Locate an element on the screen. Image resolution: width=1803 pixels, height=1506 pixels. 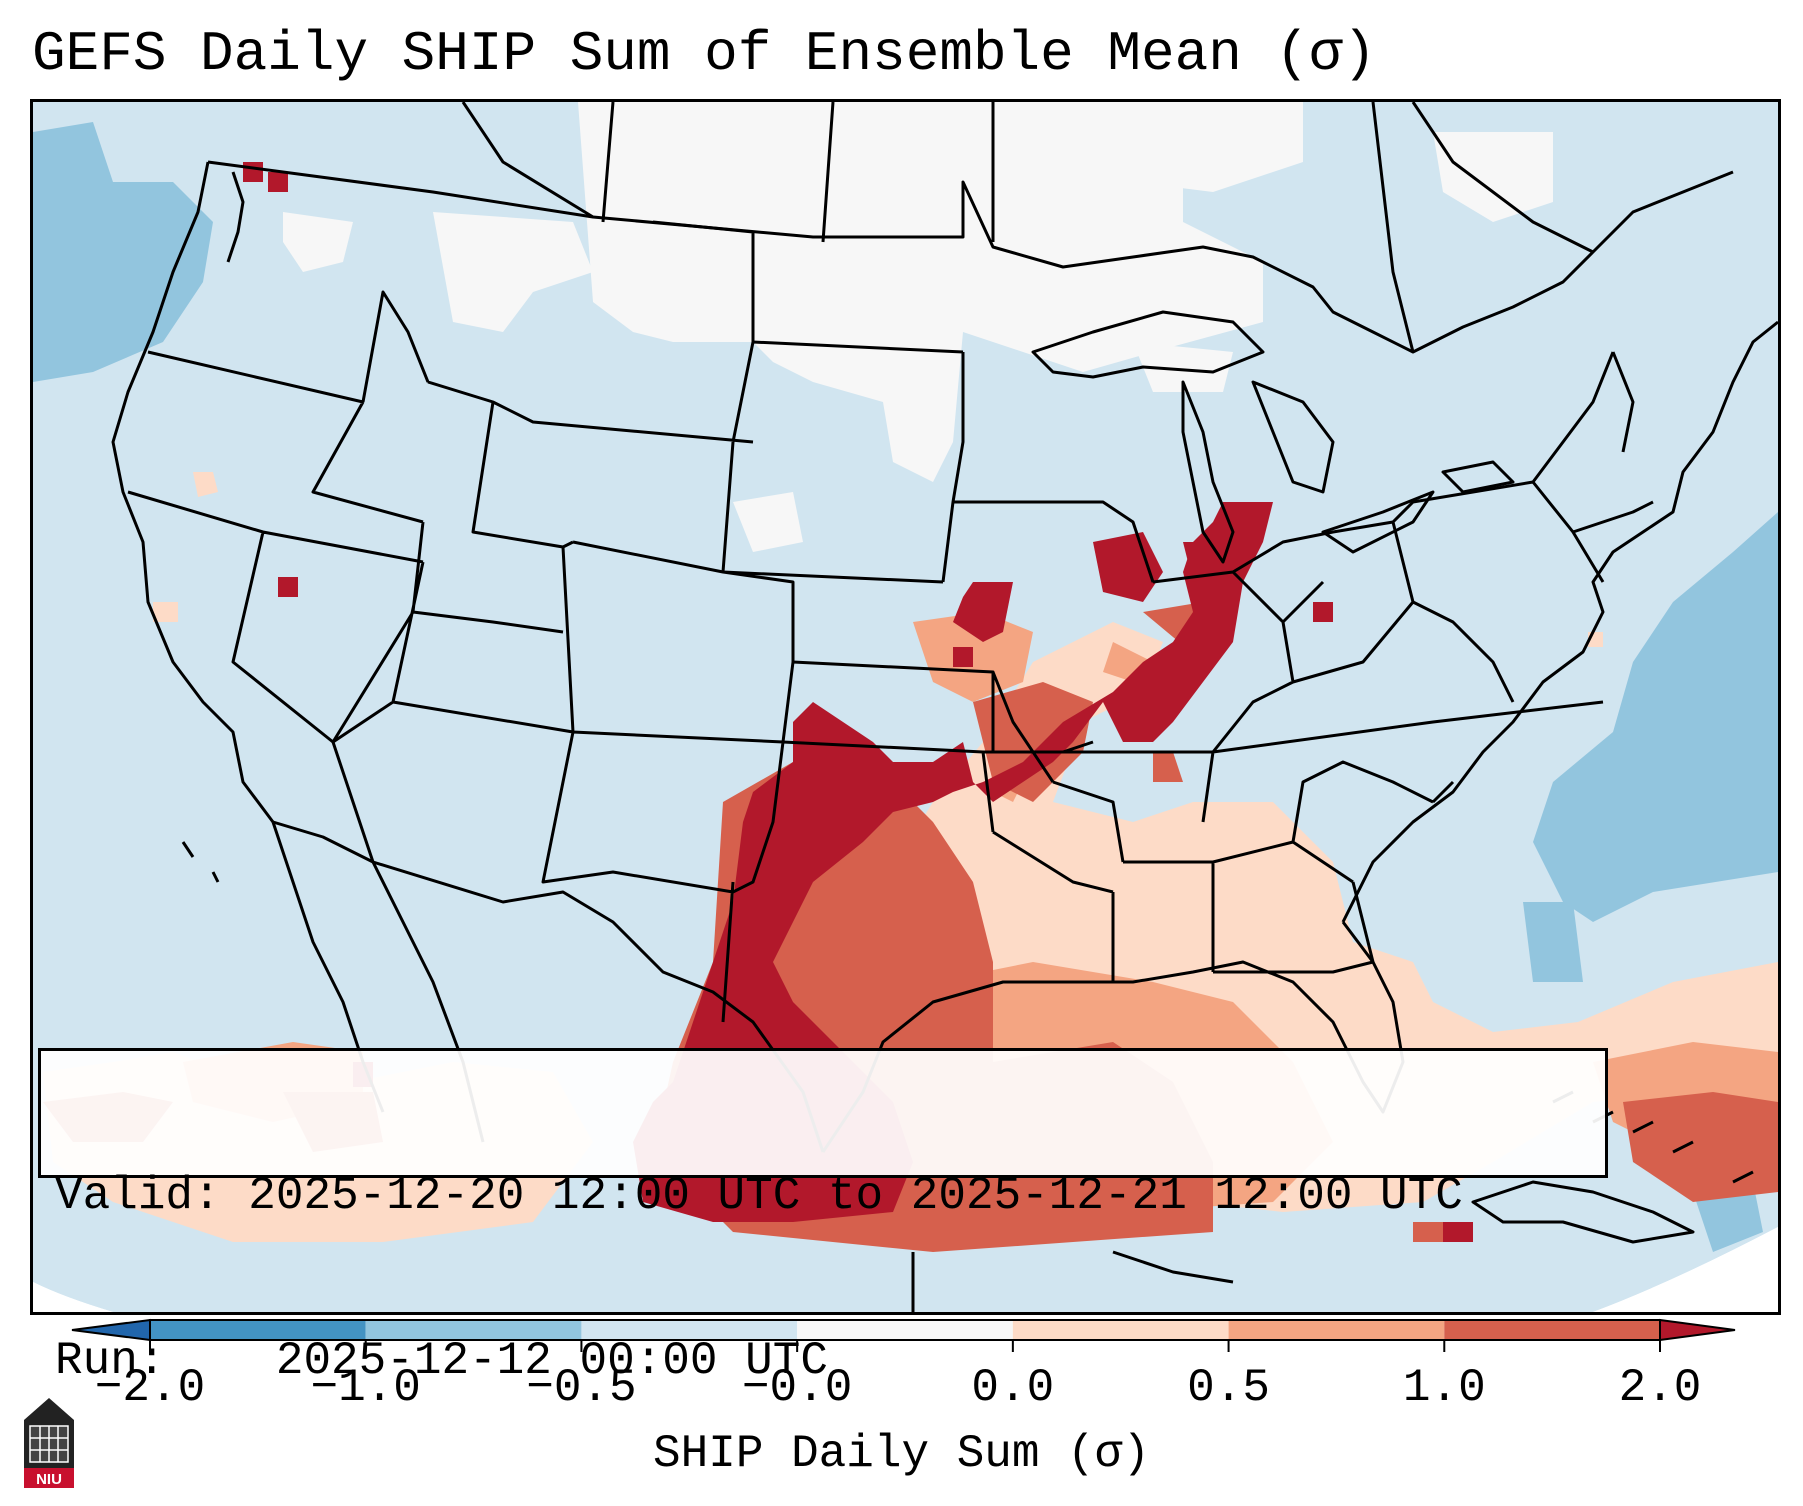
domain-outside-bottom-left is located at coordinates (73, 1297).